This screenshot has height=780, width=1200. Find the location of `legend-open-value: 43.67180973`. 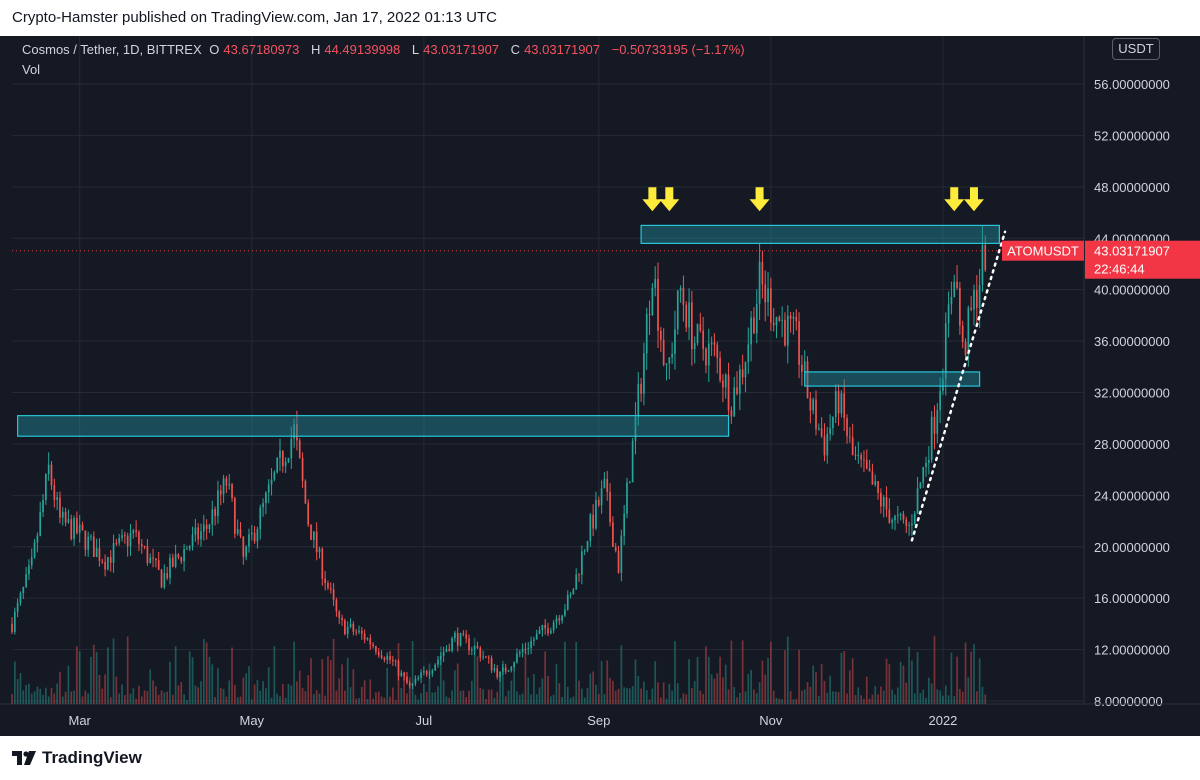

legend-open-value: 43.67180973 is located at coordinates (261, 49).